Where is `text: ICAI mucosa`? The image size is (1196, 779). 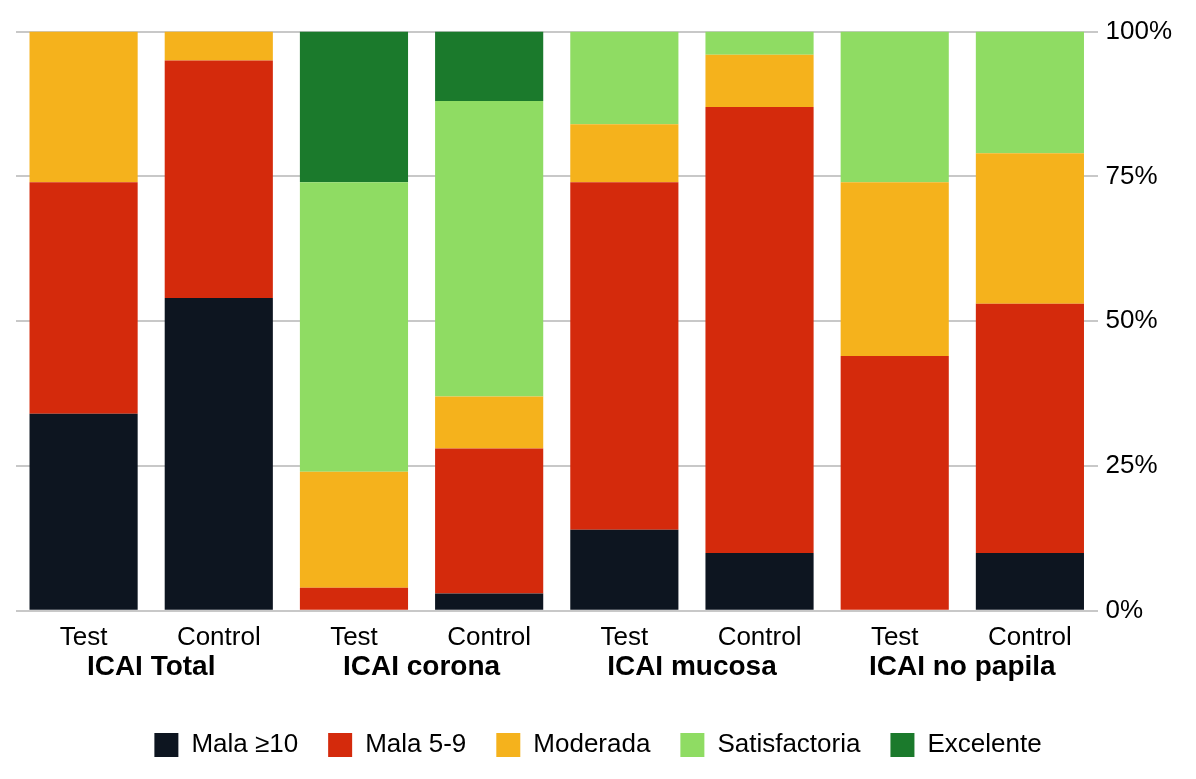
text: ICAI mucosa is located at coordinates (692, 665).